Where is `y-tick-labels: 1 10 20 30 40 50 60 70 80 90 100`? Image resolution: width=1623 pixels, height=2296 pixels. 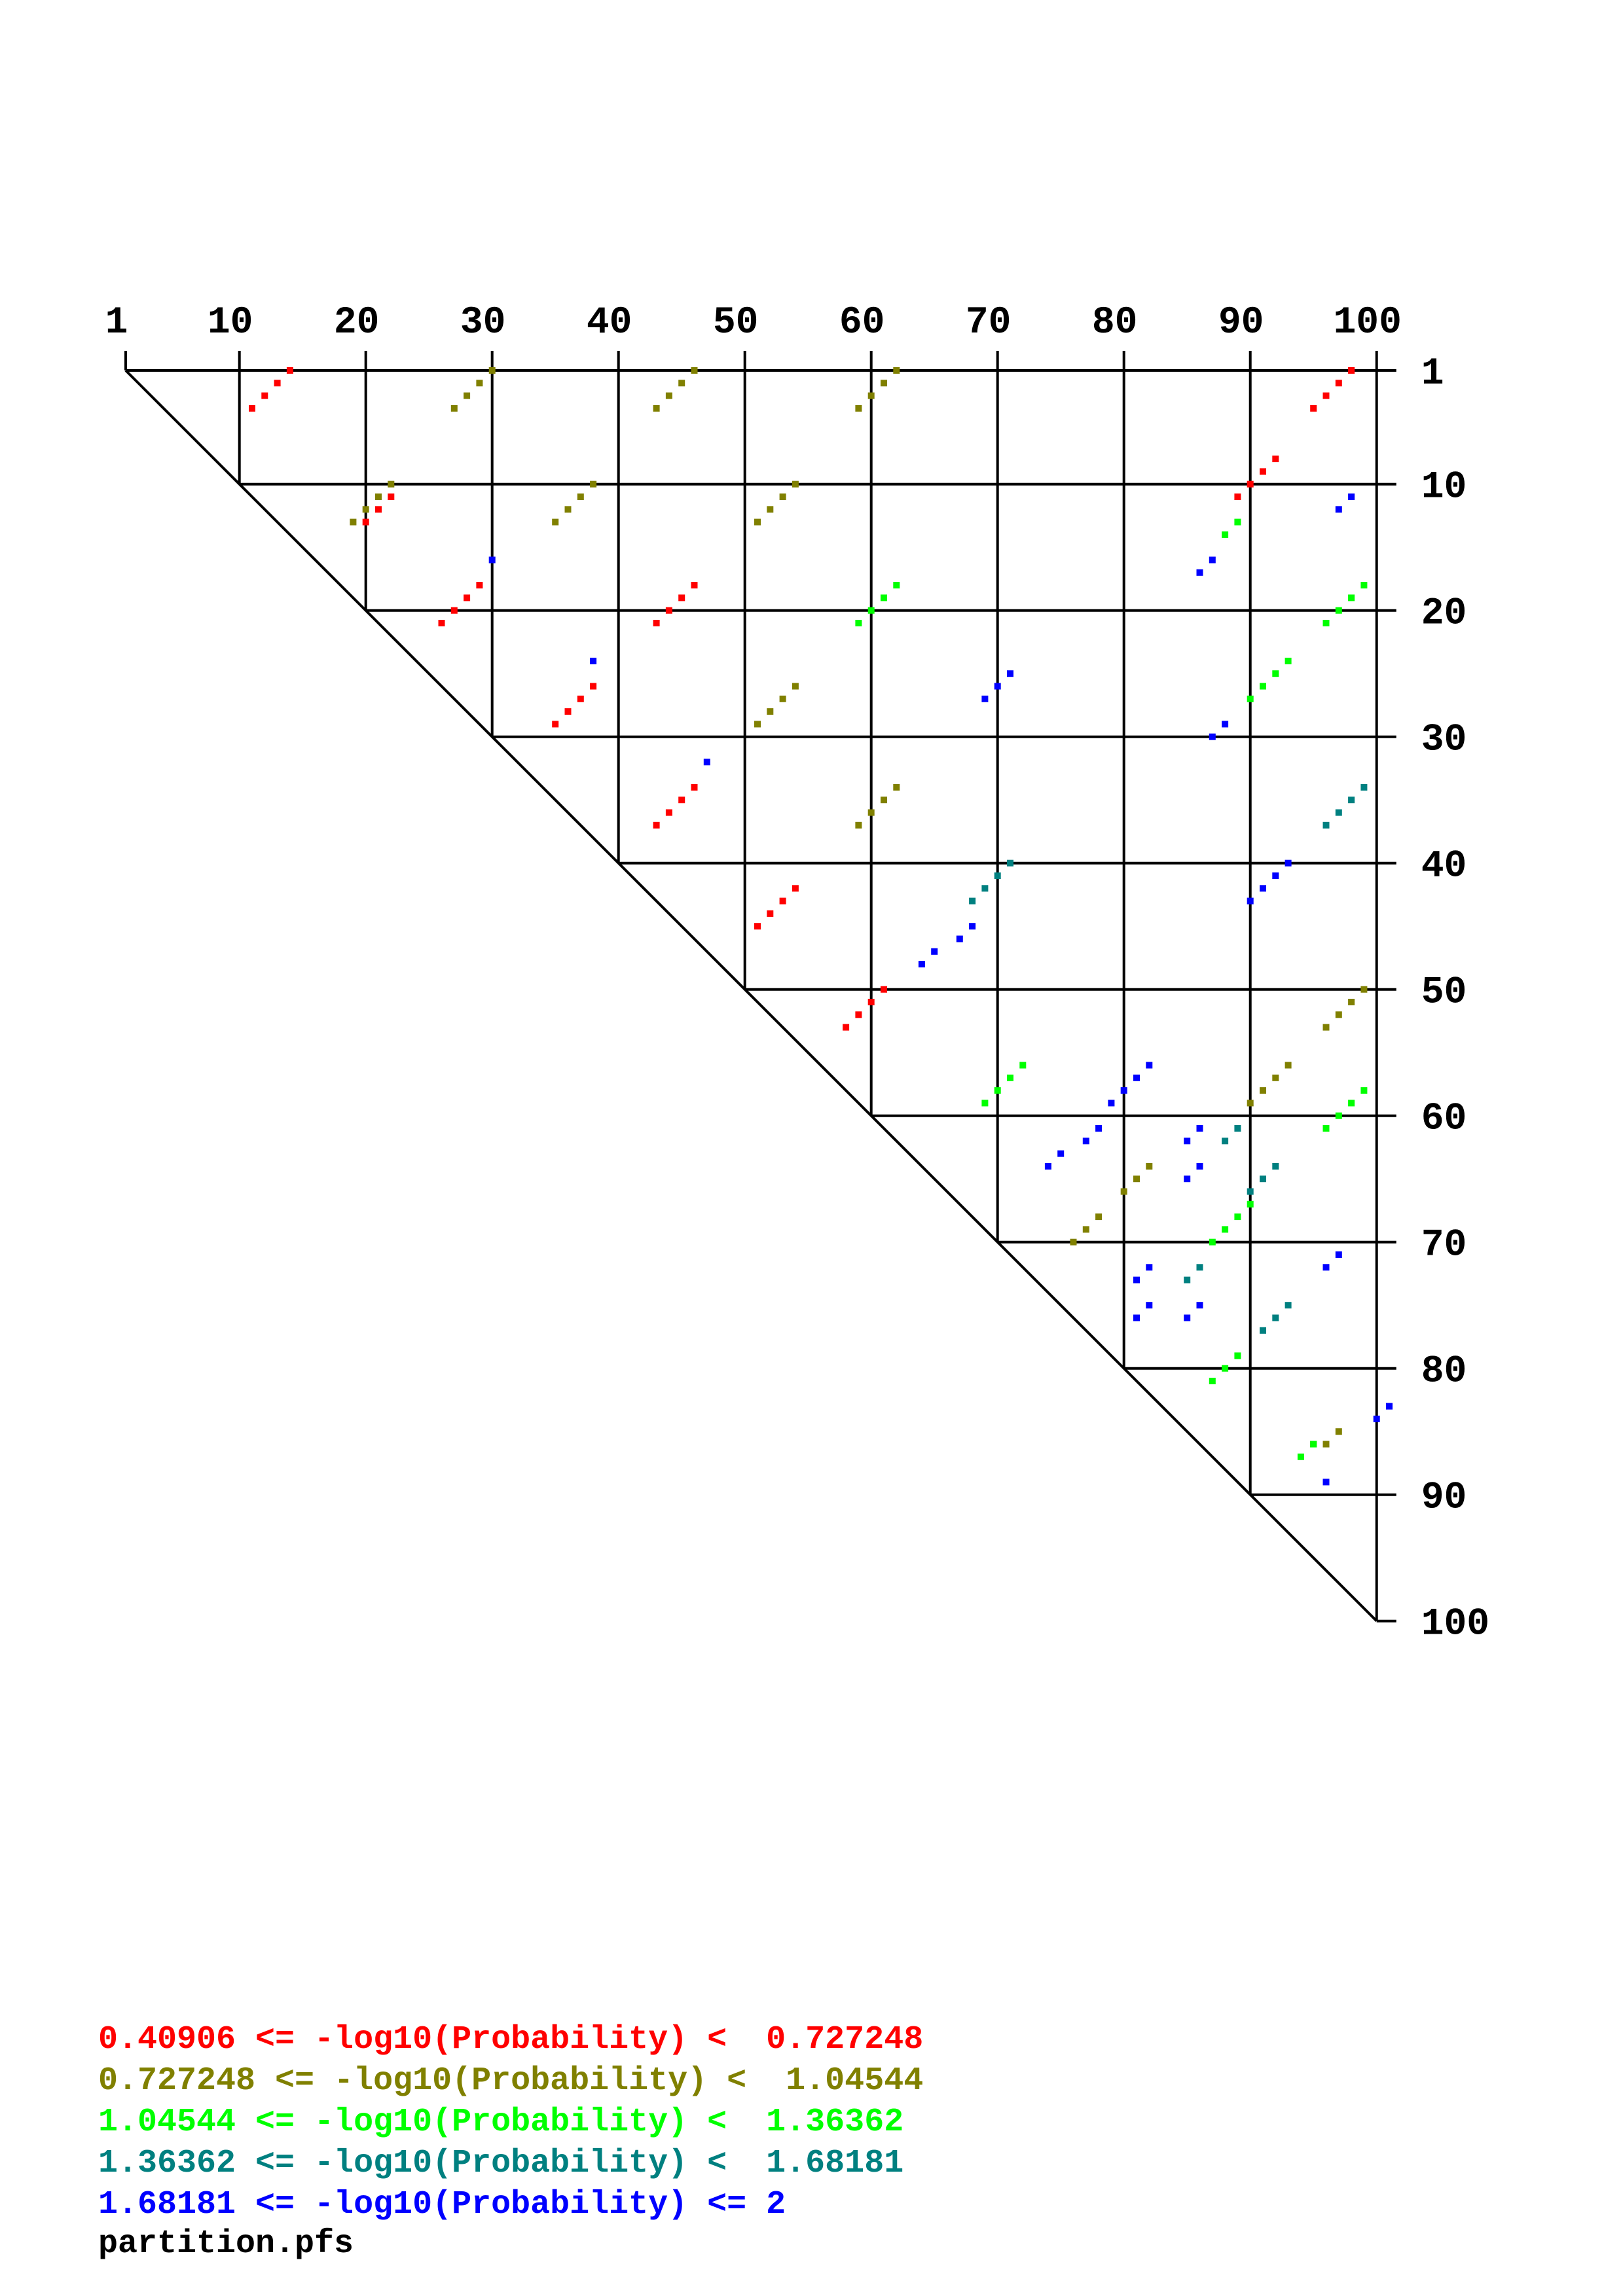 y-tick-labels: 1 10 20 30 40 50 60 70 80 90 100 is located at coordinates (1455, 999).